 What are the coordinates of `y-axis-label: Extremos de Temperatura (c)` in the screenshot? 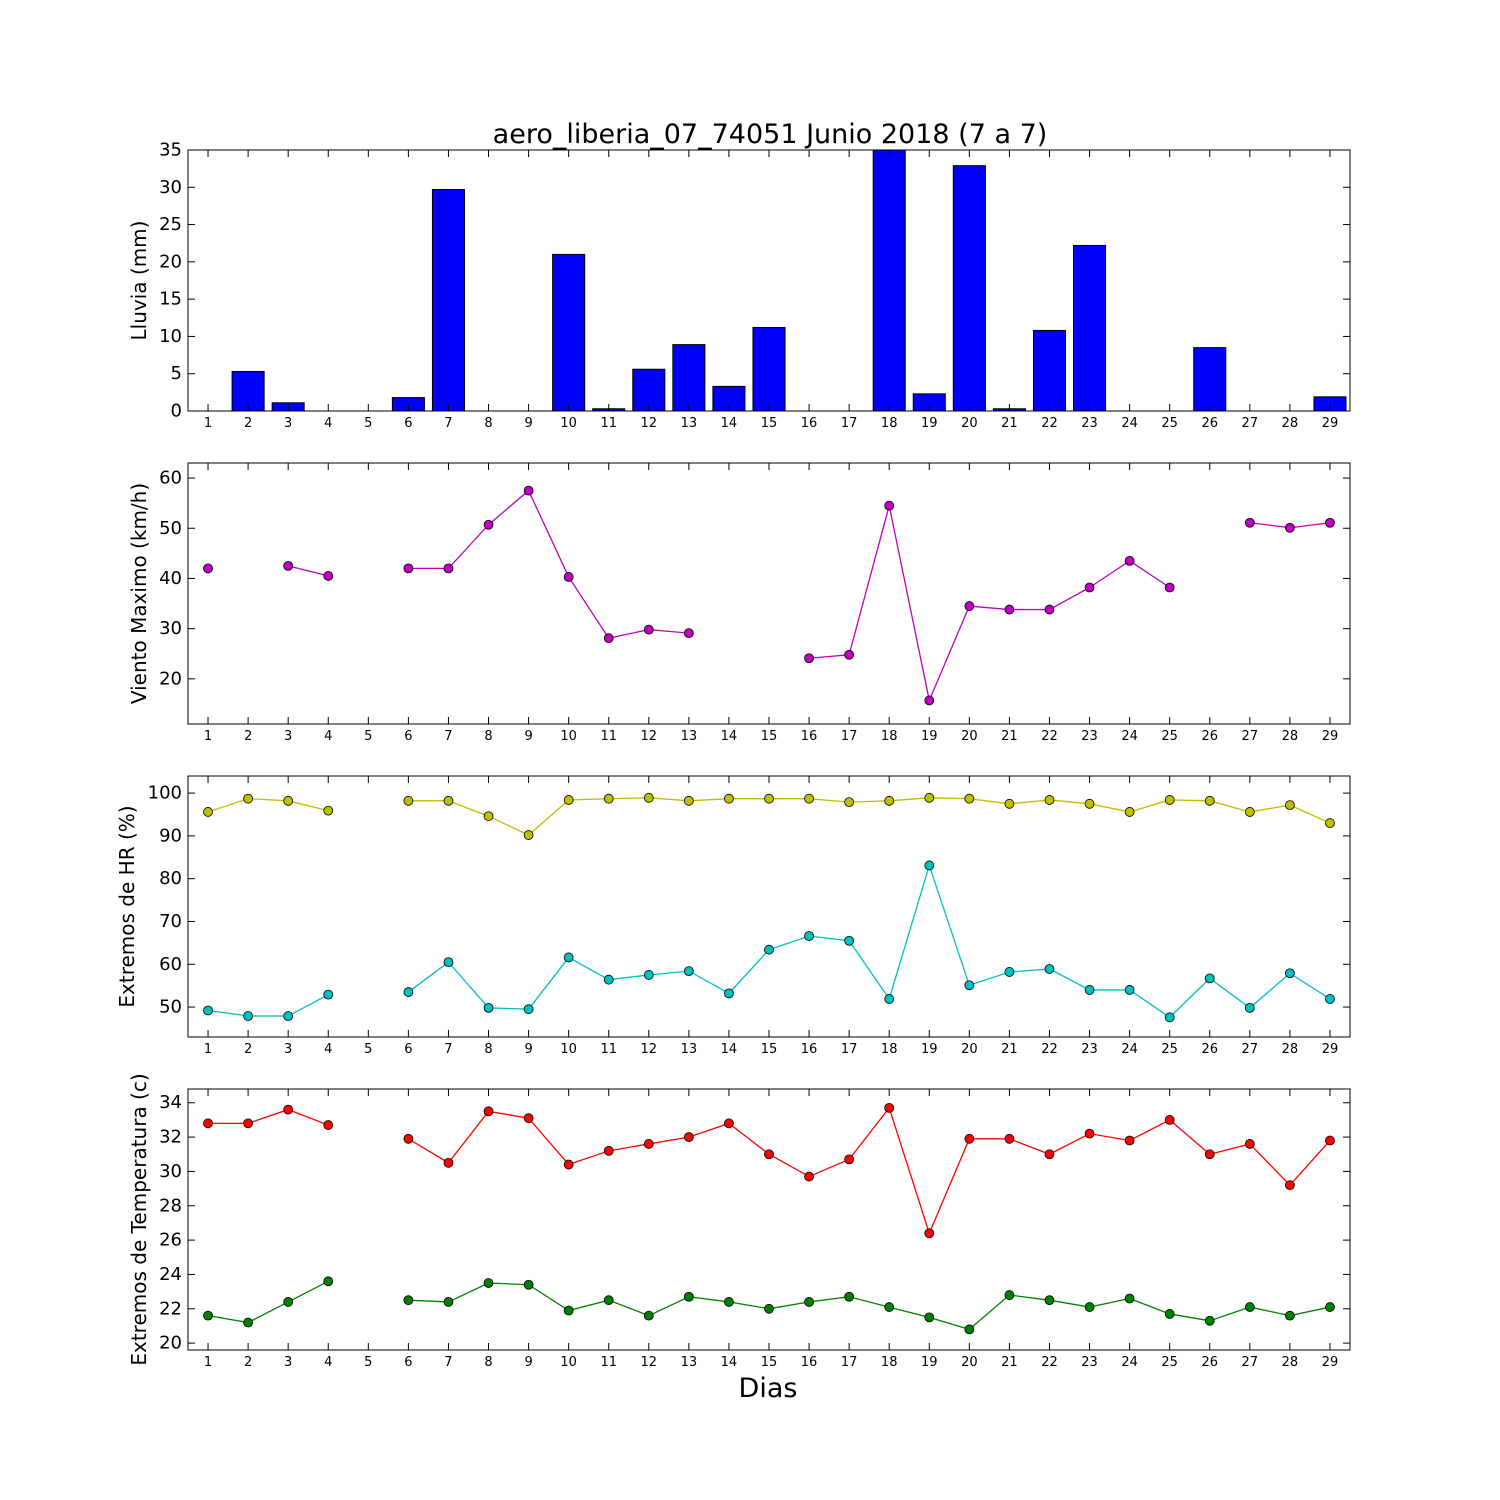 It's located at (139, 1219).